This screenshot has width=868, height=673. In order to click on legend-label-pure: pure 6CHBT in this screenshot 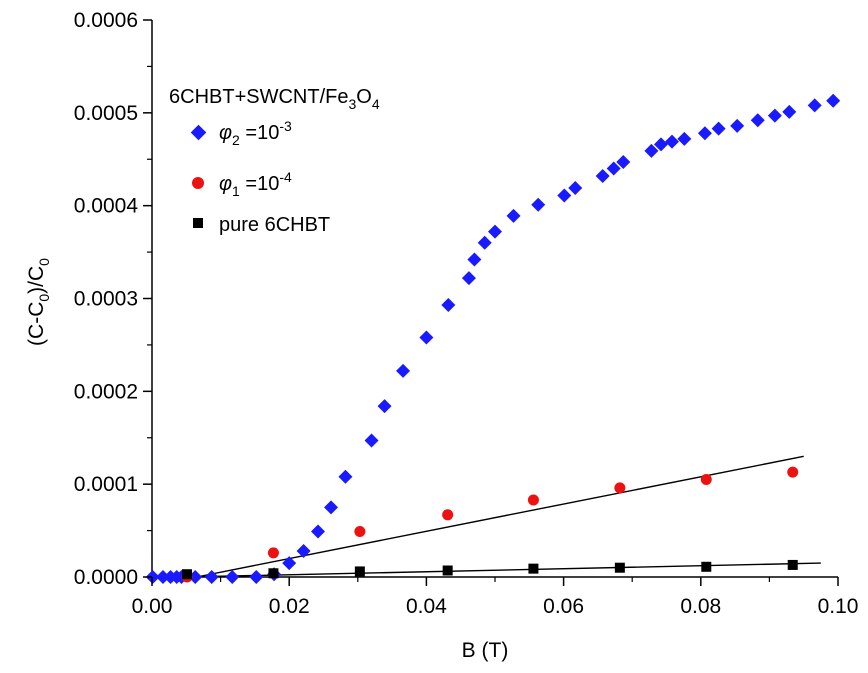, I will do `click(274, 225)`.